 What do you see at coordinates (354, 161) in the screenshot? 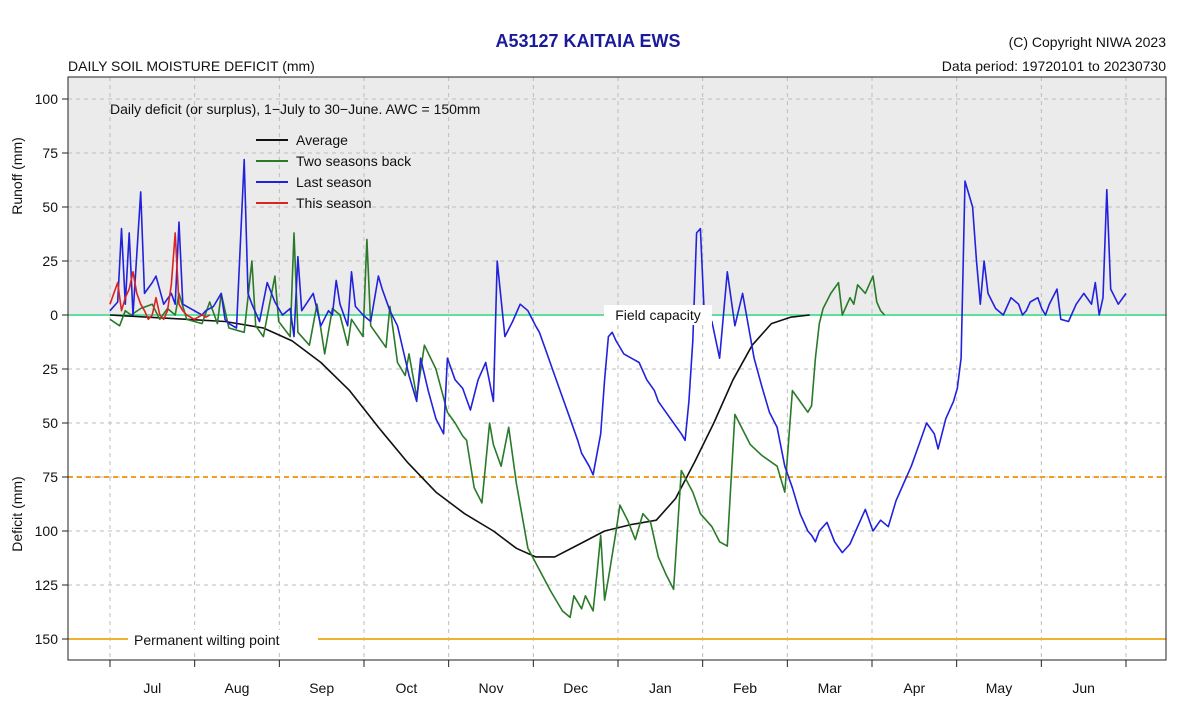
I see `legend-label: Two seasons back` at bounding box center [354, 161].